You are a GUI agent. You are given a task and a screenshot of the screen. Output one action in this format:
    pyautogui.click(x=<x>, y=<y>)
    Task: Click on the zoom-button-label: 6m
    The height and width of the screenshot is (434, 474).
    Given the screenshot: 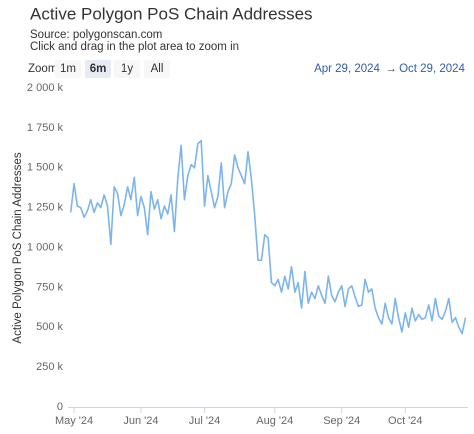 What is the action you would take?
    pyautogui.click(x=98, y=69)
    